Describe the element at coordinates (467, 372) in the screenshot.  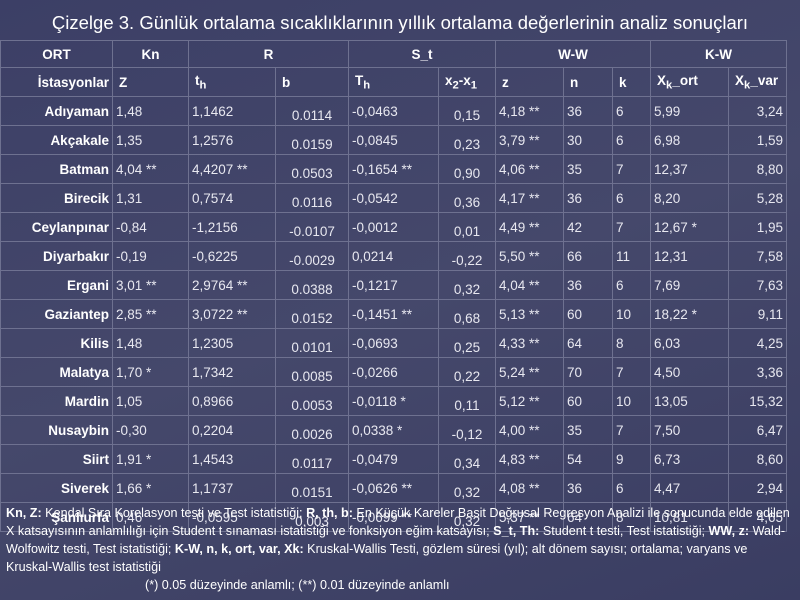
I see `cell-value: 0,22` at that location.